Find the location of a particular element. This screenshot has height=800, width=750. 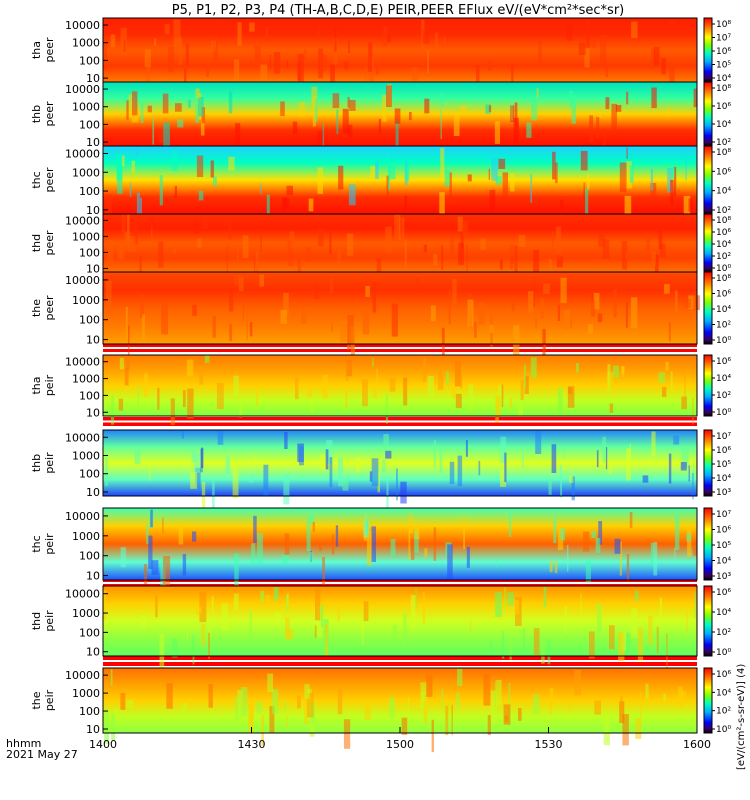

colorbar-tick-label: 10⁸ is located at coordinates (723, 25).